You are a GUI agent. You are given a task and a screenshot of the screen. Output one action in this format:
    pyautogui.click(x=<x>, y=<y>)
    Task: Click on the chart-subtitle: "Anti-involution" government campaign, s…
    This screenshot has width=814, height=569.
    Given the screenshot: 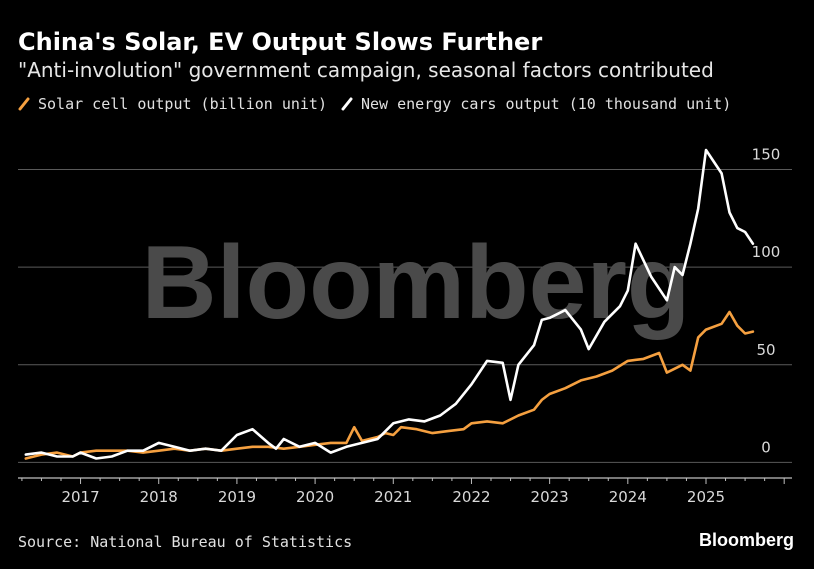 What is the action you would take?
    pyautogui.click(x=366, y=70)
    